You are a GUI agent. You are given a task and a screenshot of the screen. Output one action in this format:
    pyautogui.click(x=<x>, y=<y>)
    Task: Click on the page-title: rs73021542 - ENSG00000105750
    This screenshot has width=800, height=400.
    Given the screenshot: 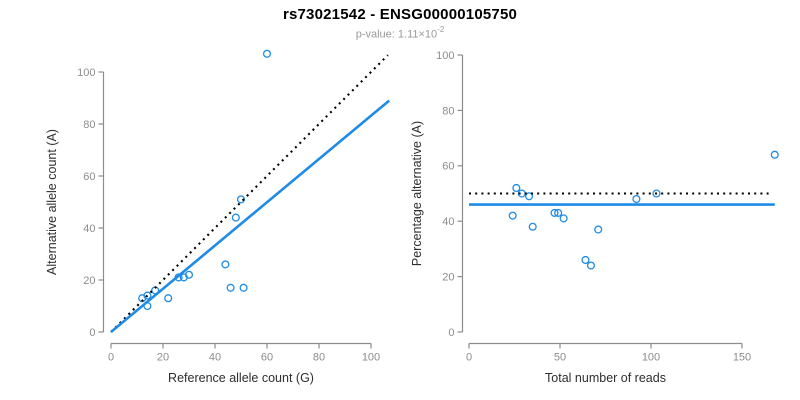 What is the action you would take?
    pyautogui.click(x=400, y=14)
    